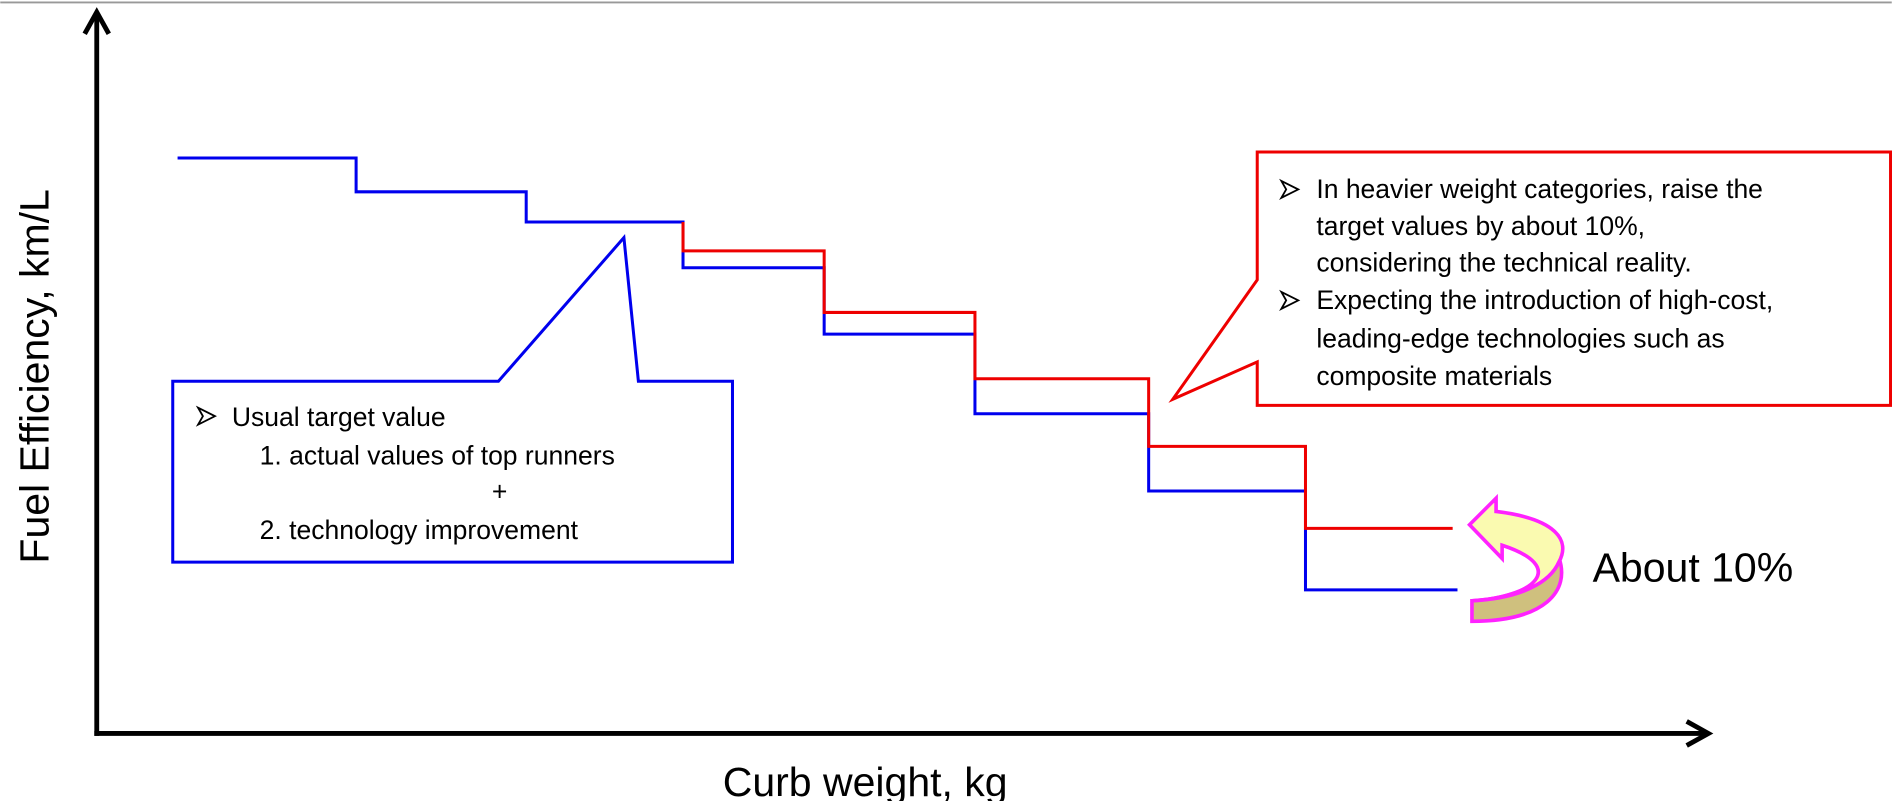 This screenshot has height=801, width=1892. What do you see at coordinates (1516, 558) in the screenshot?
I see `curved-arrow` at bounding box center [1516, 558].